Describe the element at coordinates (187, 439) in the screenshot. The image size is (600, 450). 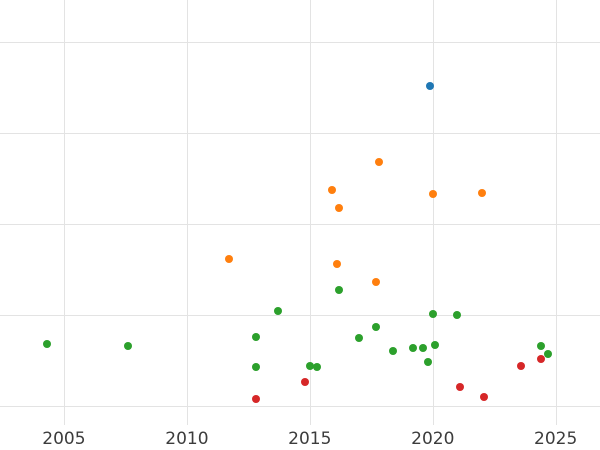
I see `x-tick-label: 2010` at that location.